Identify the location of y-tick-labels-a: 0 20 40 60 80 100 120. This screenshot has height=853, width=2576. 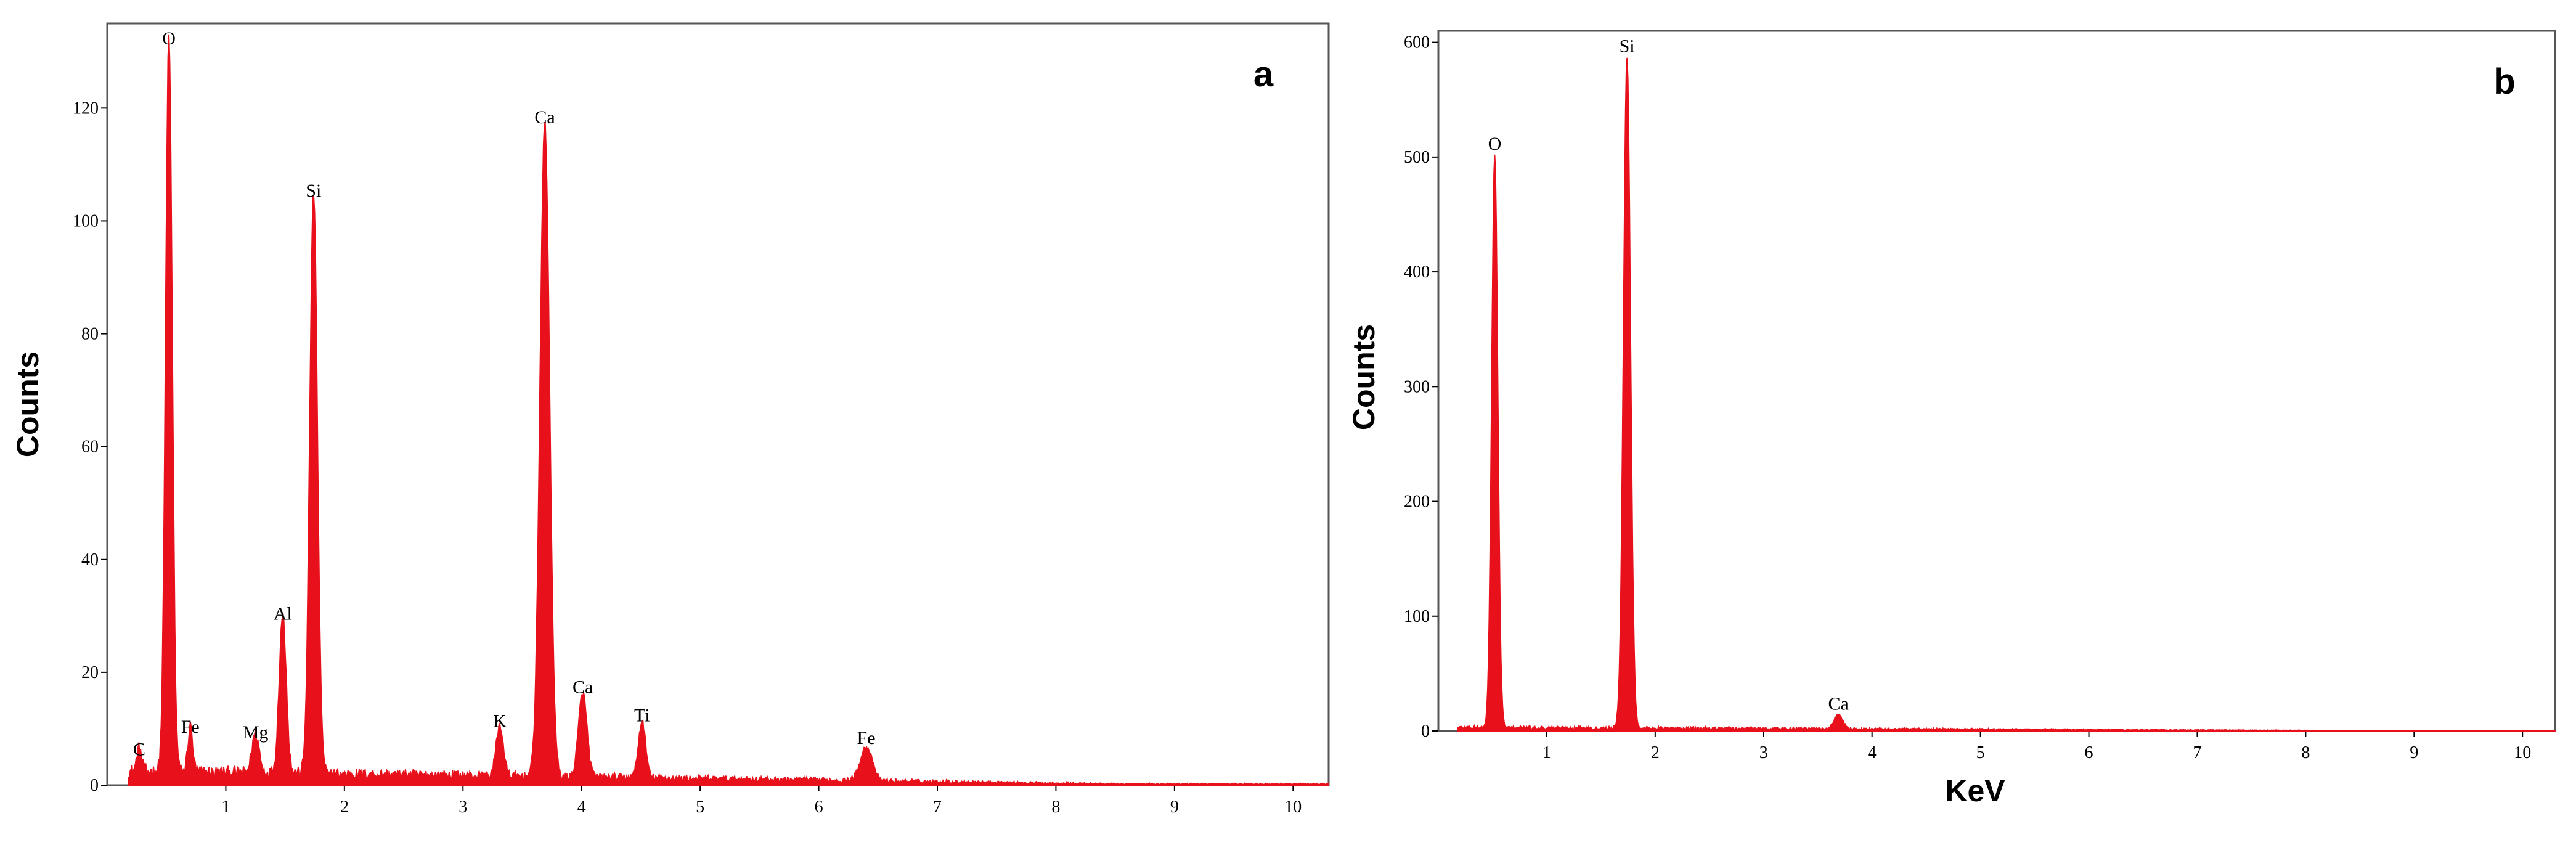
(90, 447).